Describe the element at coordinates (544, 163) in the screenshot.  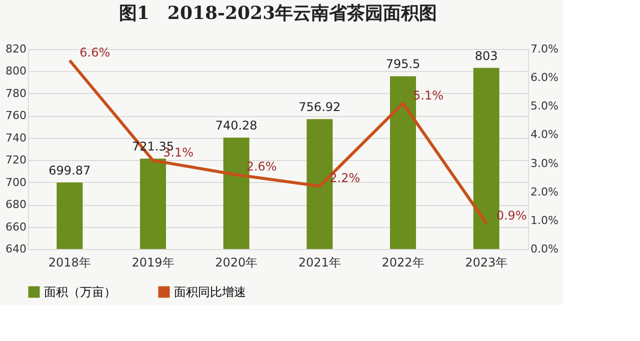
I see `y2-tick-label: 3.0%` at that location.